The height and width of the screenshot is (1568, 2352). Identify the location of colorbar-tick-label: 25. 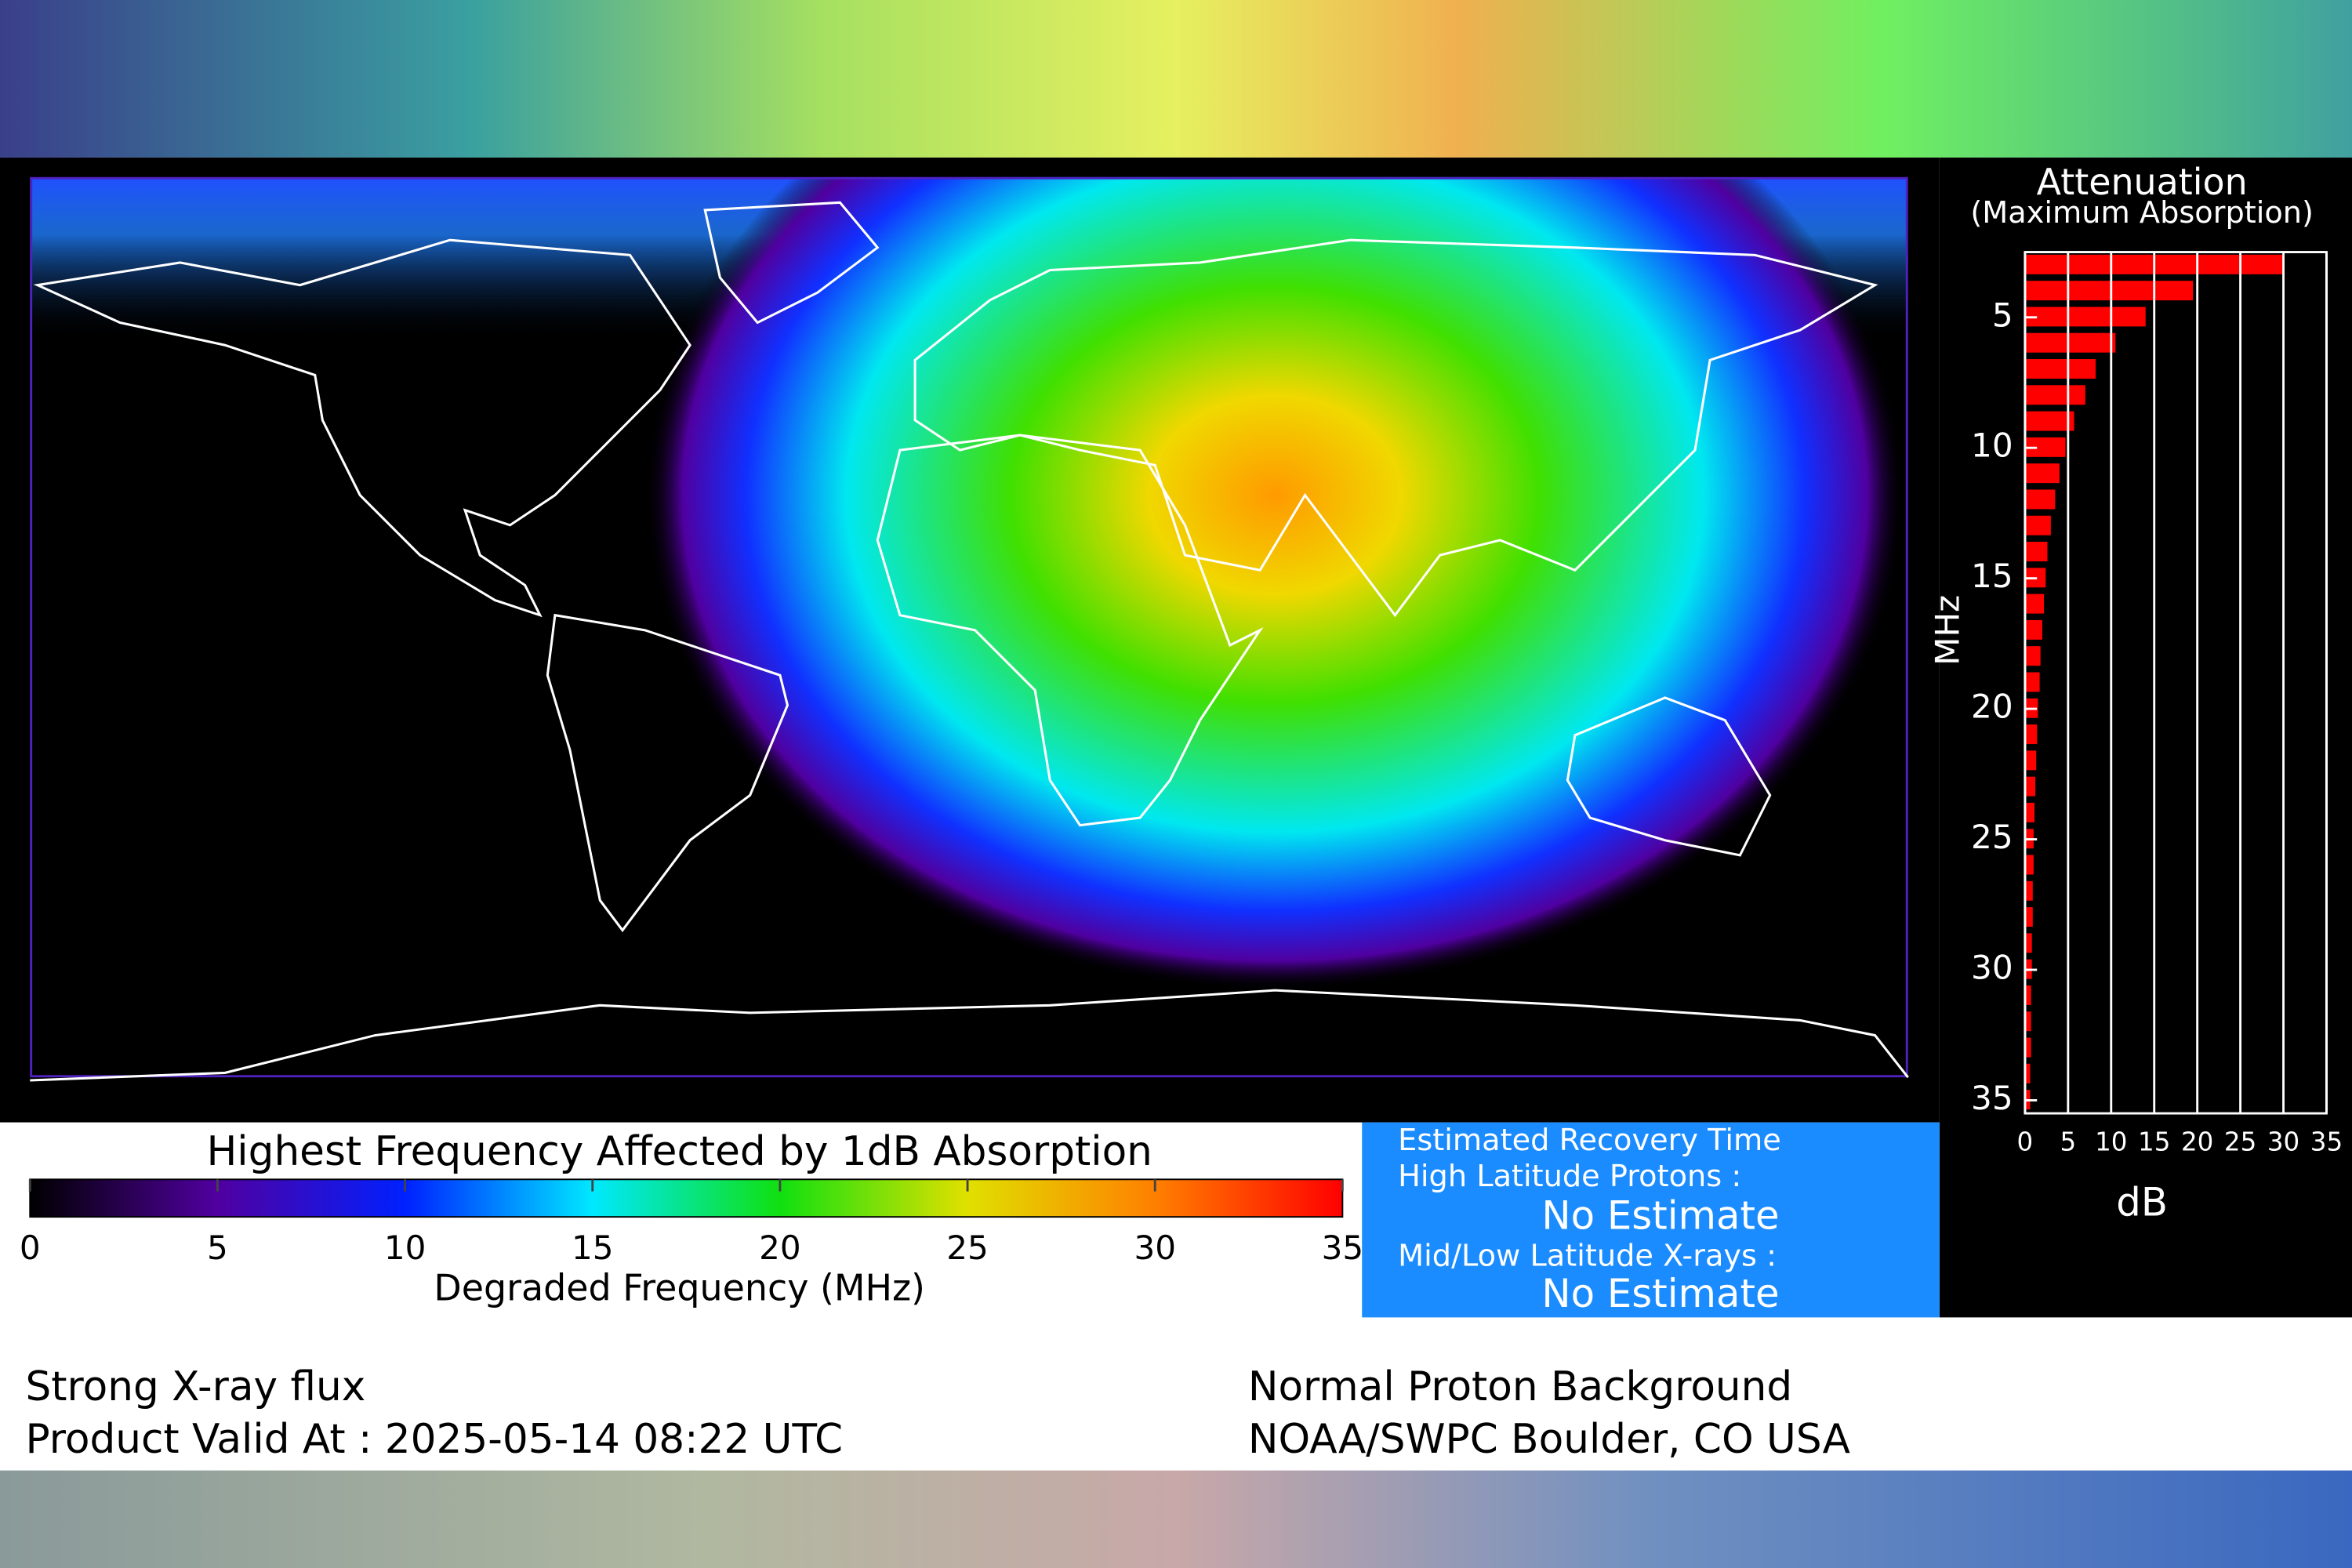
(967, 1248).